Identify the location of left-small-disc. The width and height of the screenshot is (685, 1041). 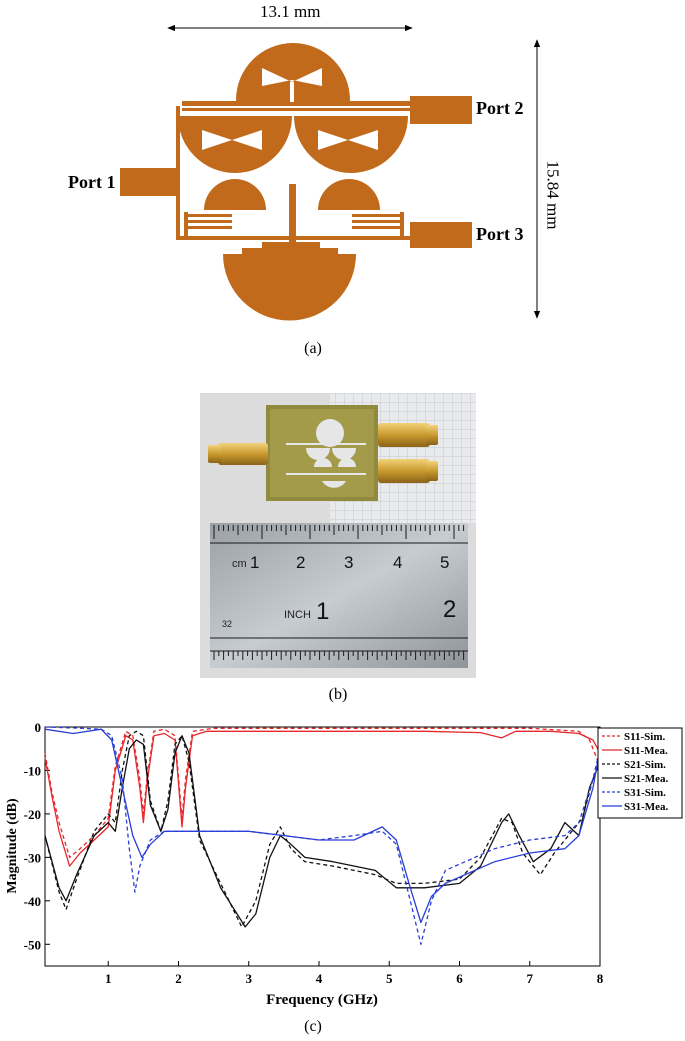
(235, 194).